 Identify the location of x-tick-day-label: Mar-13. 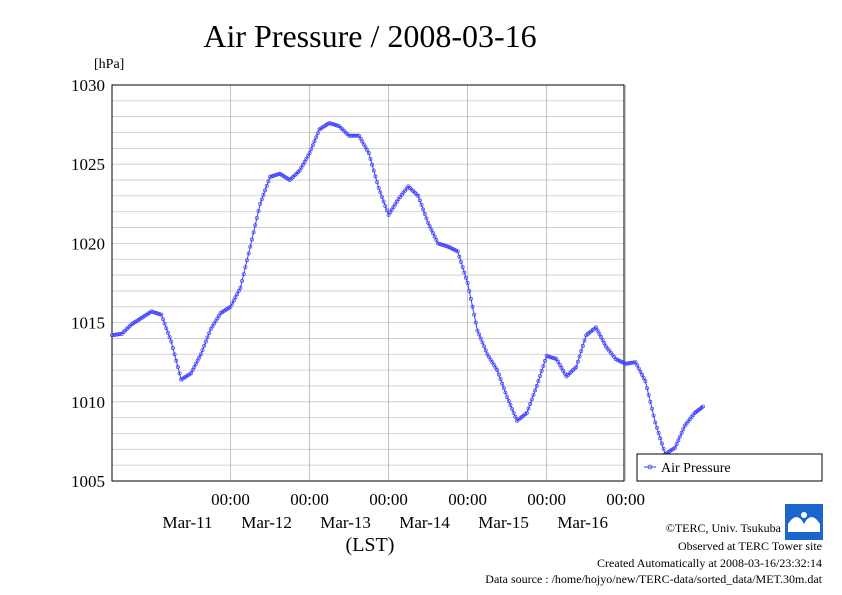
(345, 522).